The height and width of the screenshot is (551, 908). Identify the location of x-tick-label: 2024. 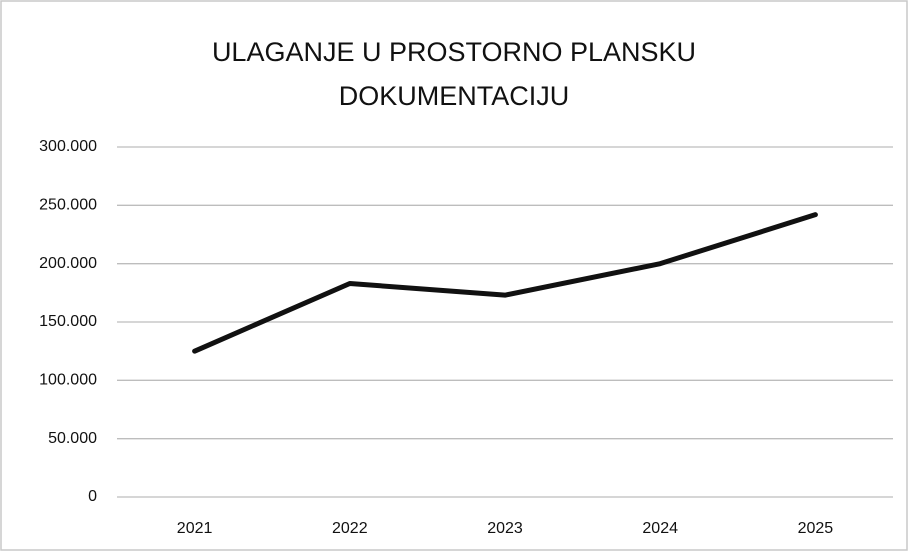
(660, 528).